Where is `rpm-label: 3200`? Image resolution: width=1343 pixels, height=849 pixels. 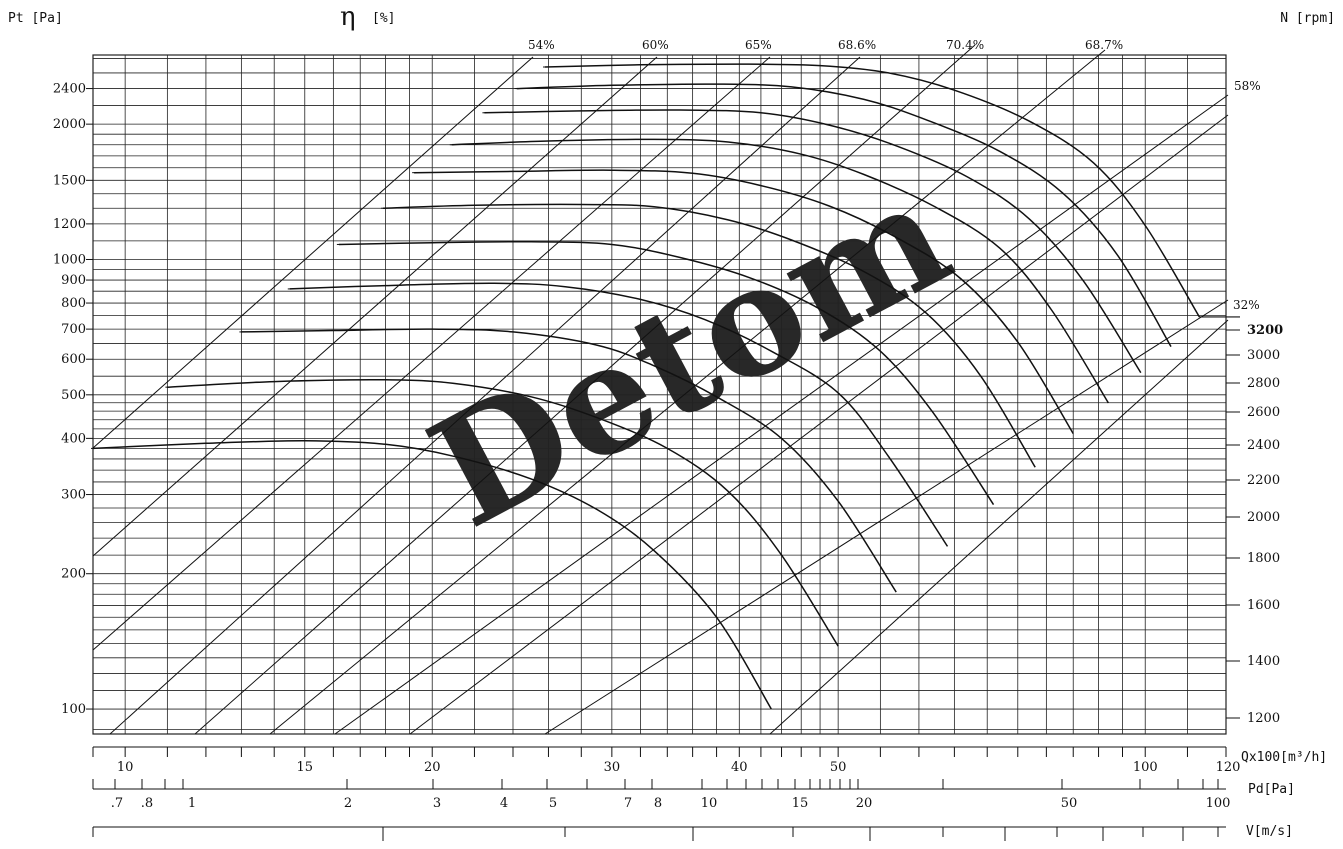
rpm-label: 3200 is located at coordinates (1265, 330).